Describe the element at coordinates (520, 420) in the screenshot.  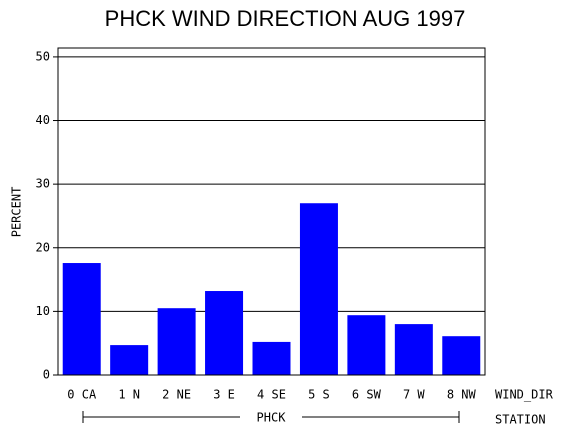
I see `group-axis-label: STATION` at that location.